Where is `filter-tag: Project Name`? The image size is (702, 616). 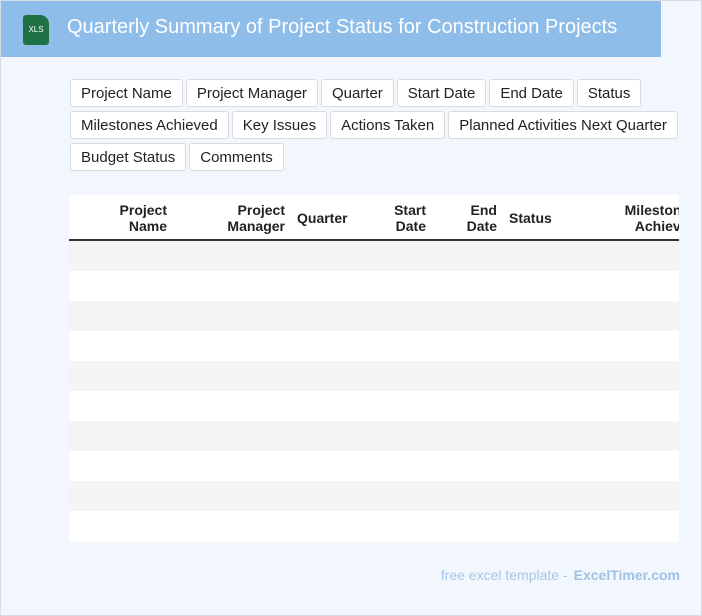 filter-tag: Project Name is located at coordinates (126, 93).